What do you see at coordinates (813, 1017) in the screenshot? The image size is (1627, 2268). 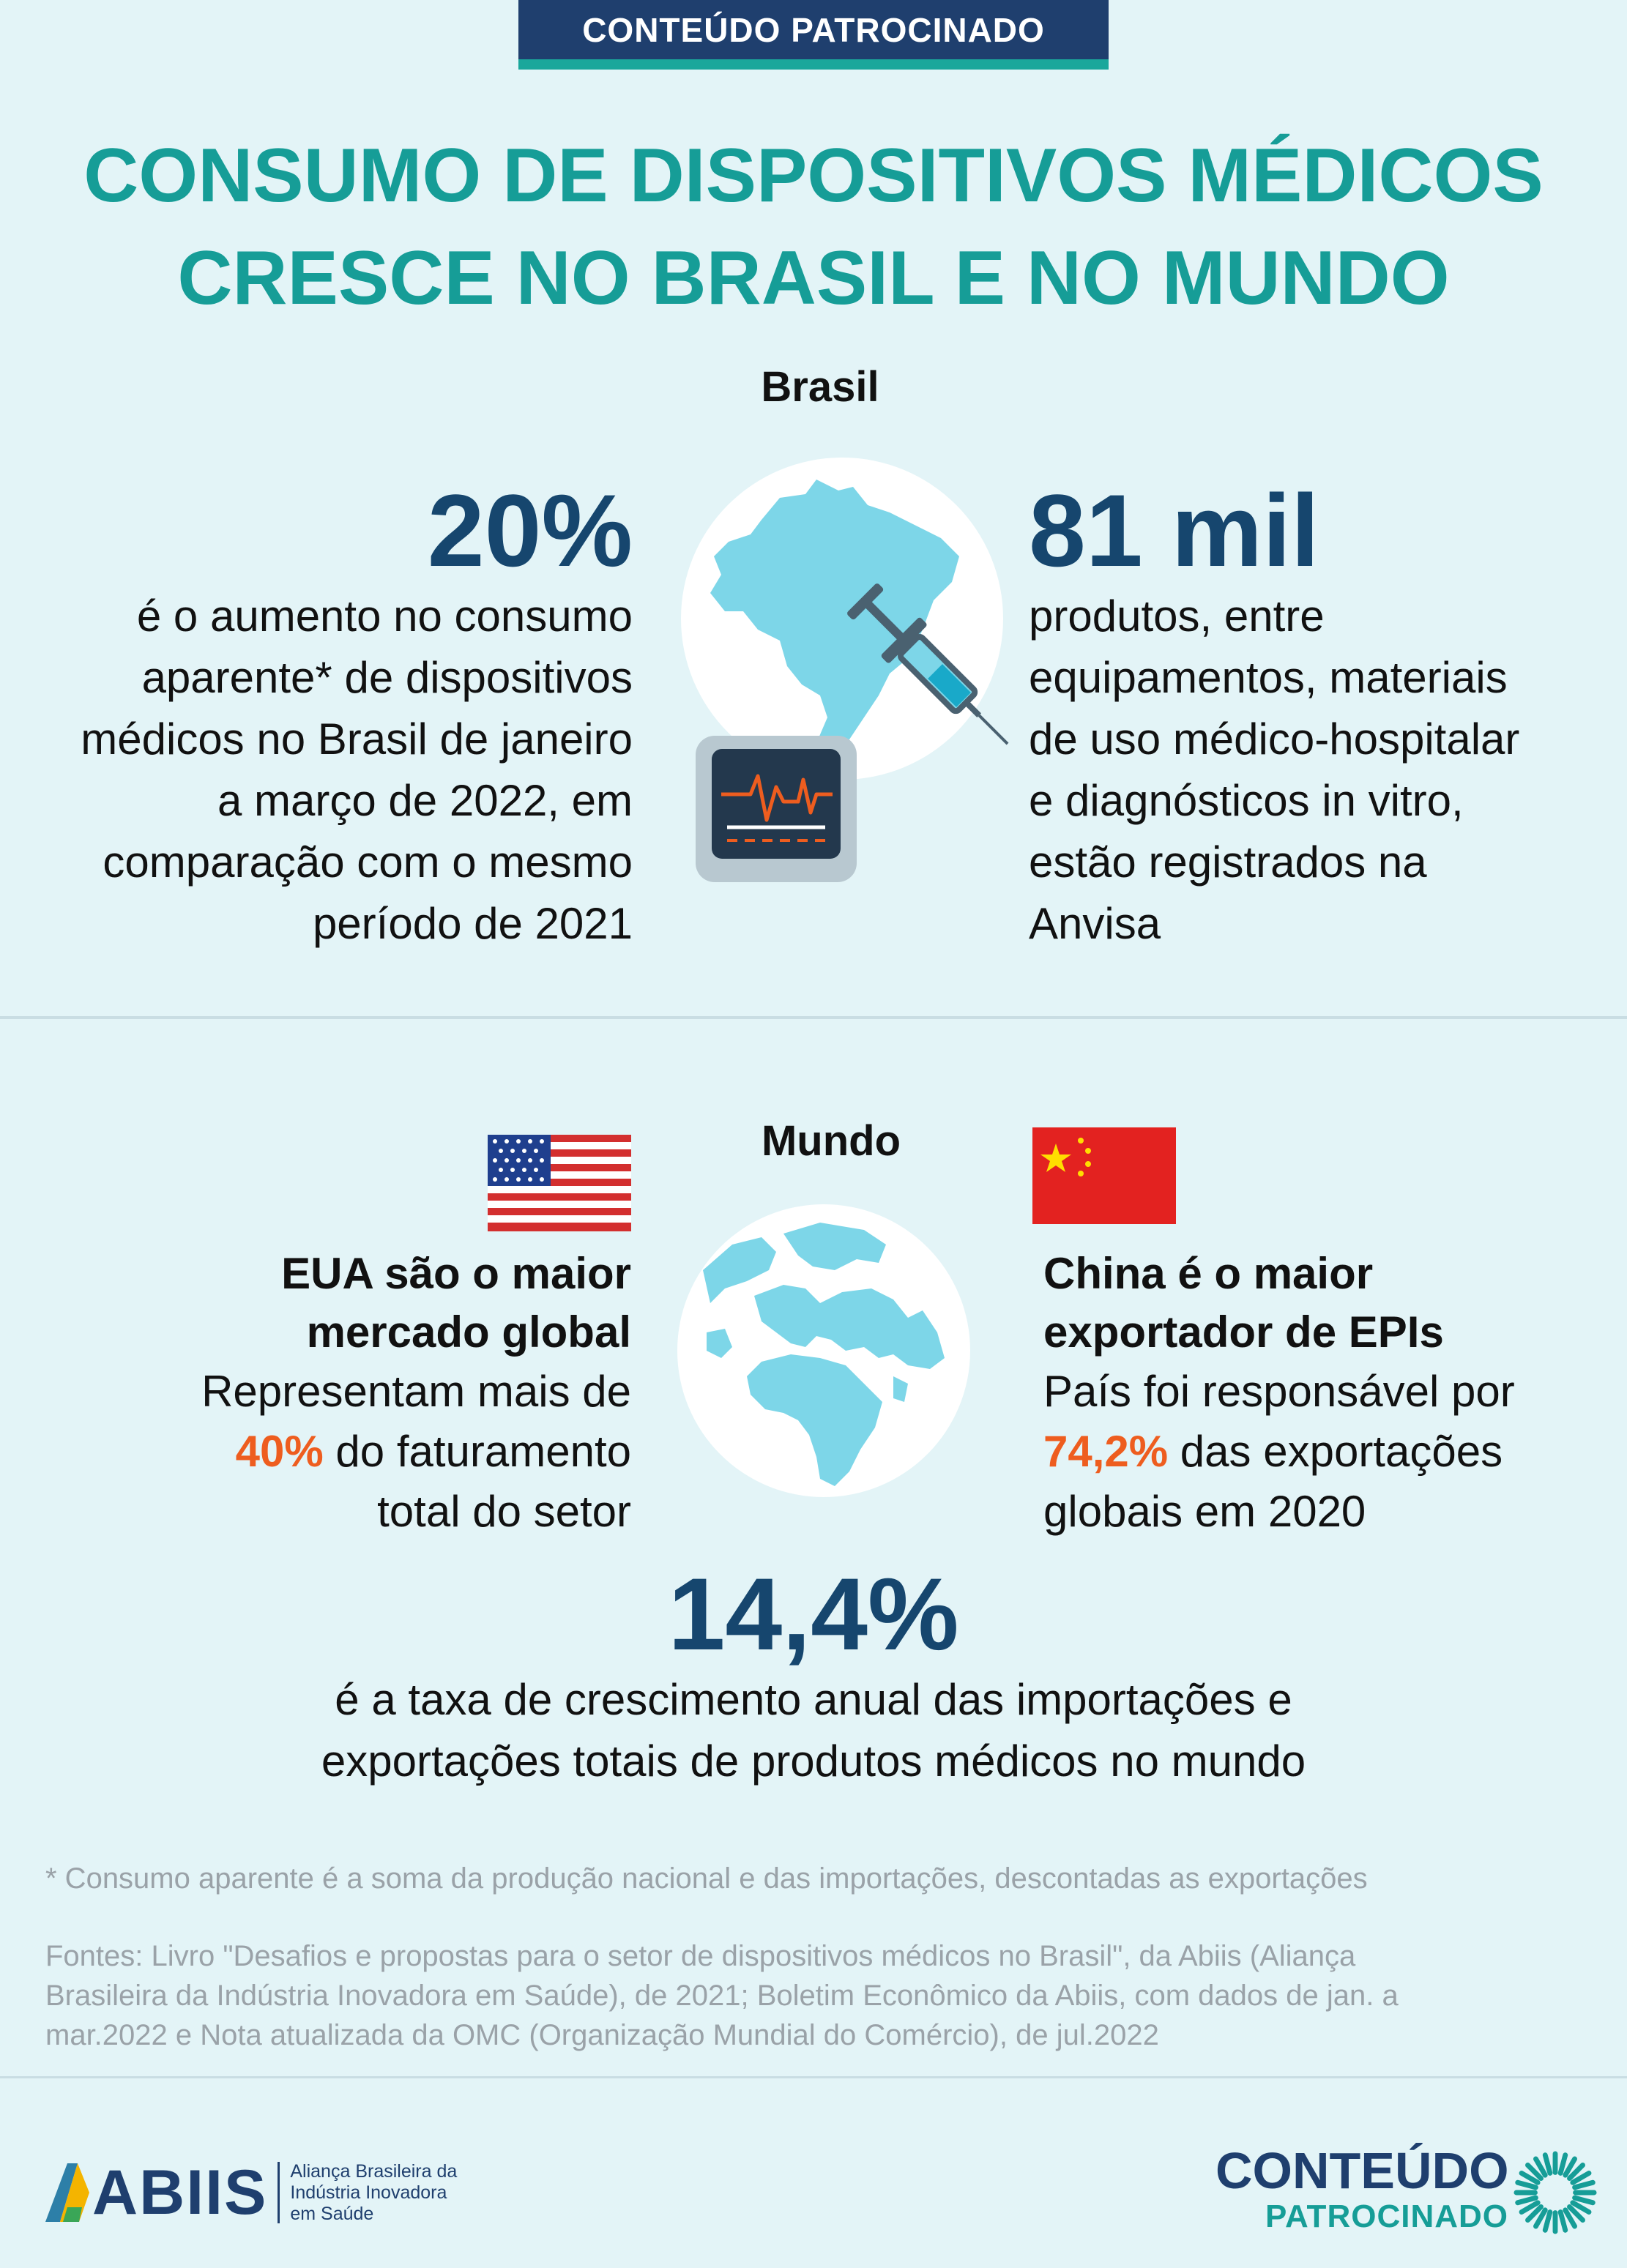 I see `section-divider` at bounding box center [813, 1017].